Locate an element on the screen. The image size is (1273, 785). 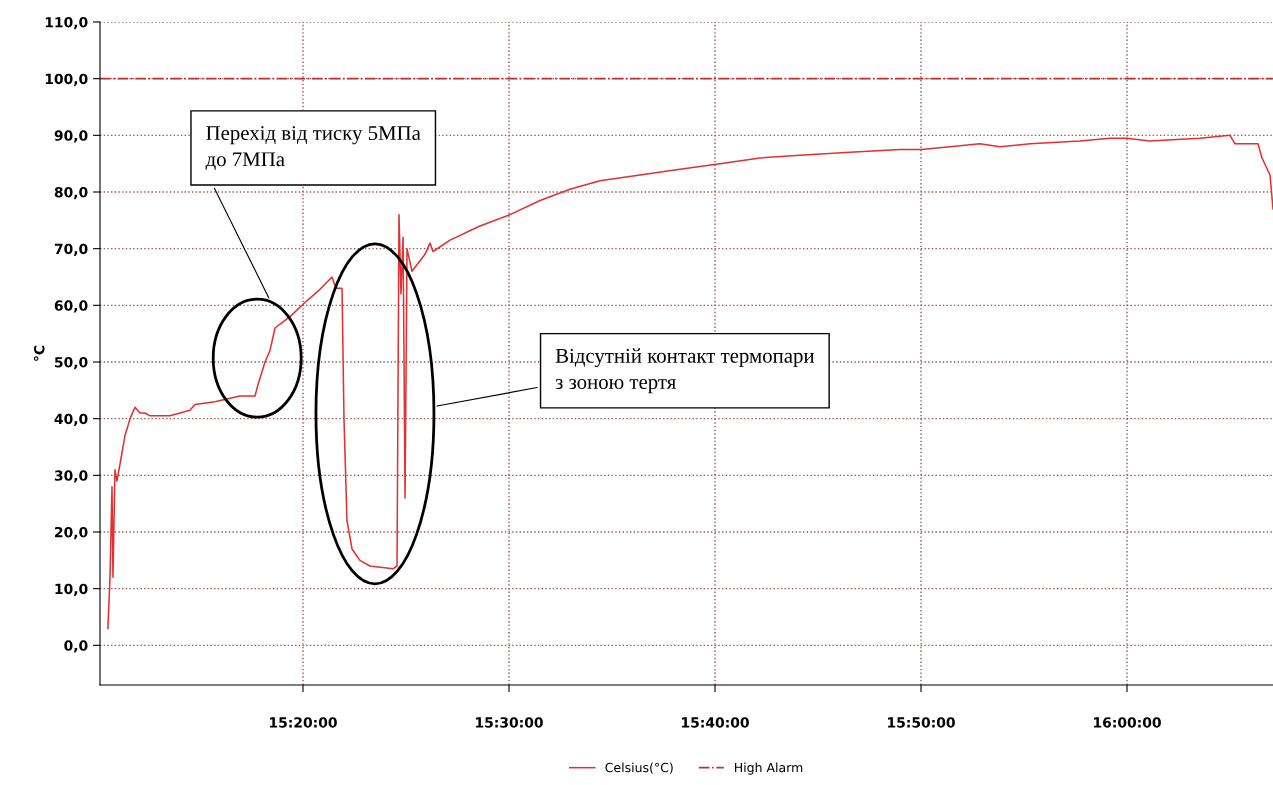
annotation: Відсутній контакт термопари з зоною тертя is located at coordinates (685, 371).